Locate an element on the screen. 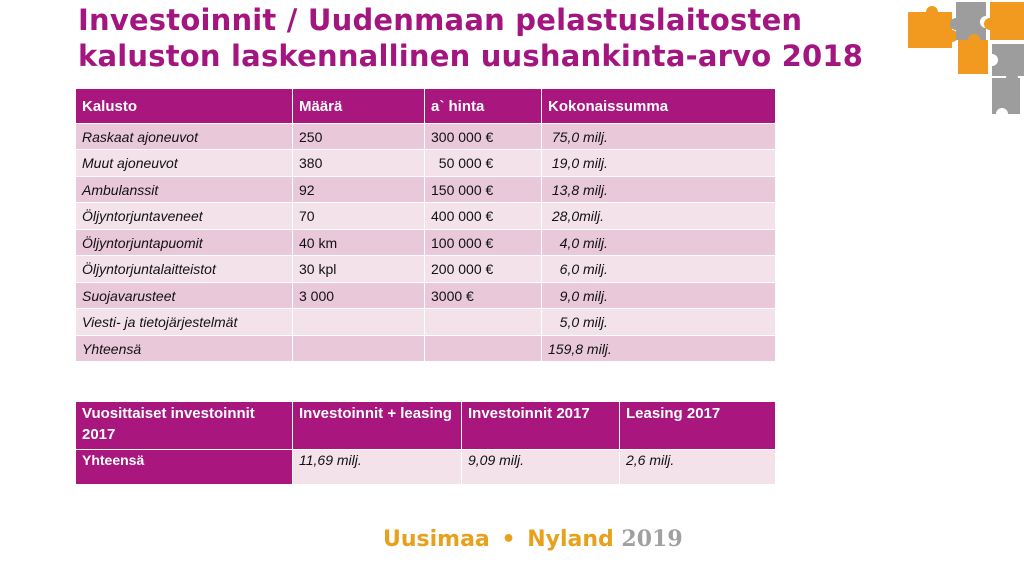 The image size is (1024, 574). table-cell: 30 kpl is located at coordinates (358, 269).